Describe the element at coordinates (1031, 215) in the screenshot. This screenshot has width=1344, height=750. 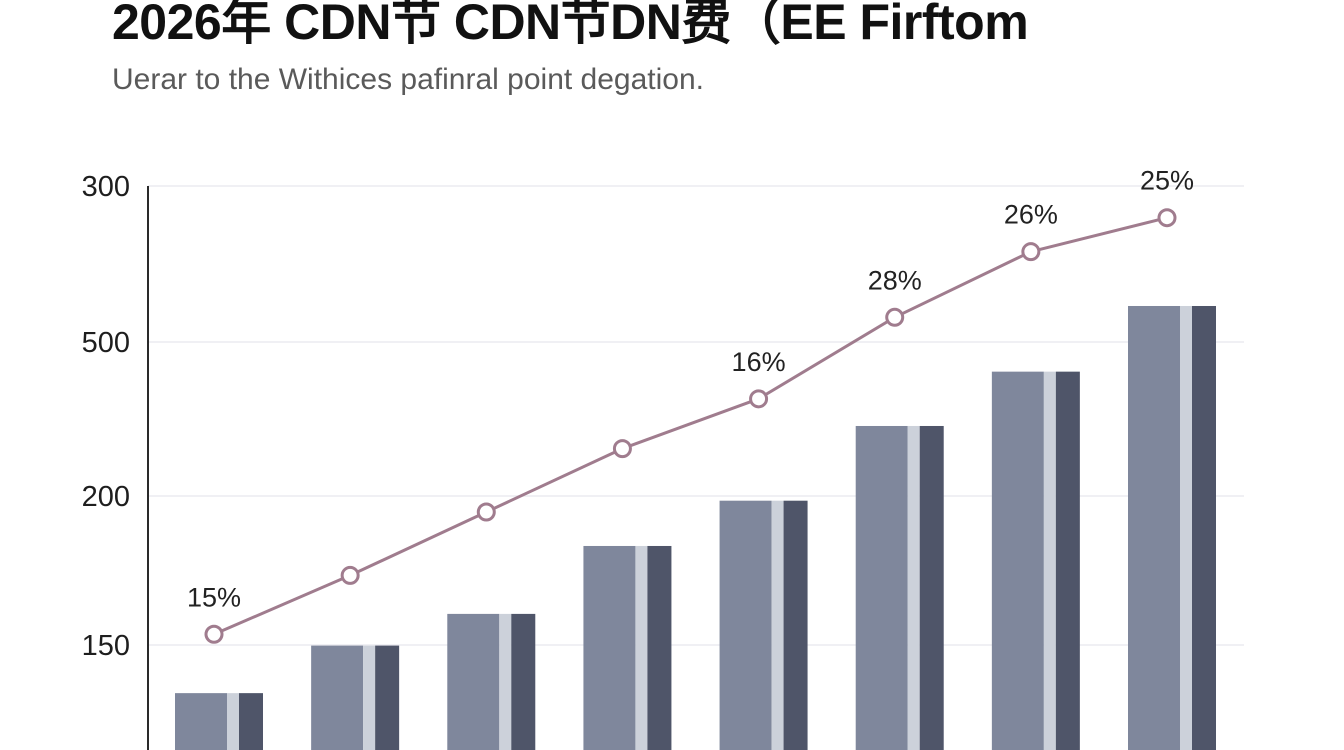
I see `percentage-label: 26%` at that location.